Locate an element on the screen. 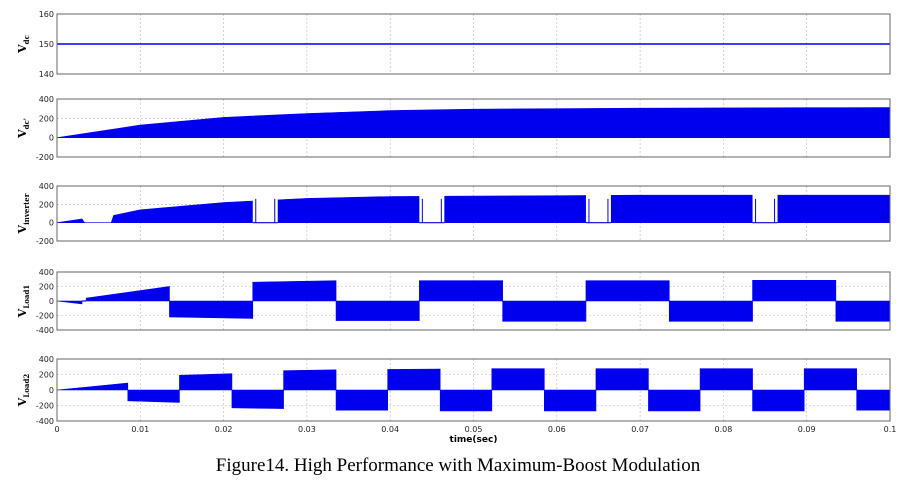 This screenshot has width=916, height=489. xtick-label: 0.03 is located at coordinates (307, 429).